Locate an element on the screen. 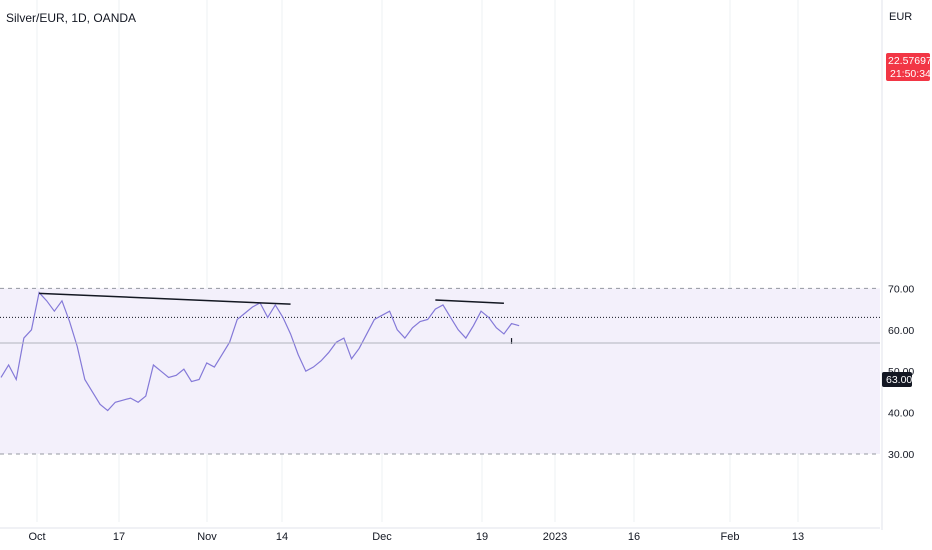 The width and height of the screenshot is (932, 550). price-badge-value: 22.57697 is located at coordinates (910, 61).